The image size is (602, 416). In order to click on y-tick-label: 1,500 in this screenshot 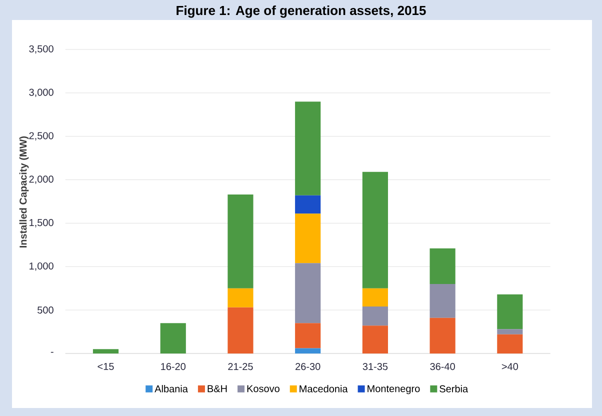, I will do `click(42, 223)`.